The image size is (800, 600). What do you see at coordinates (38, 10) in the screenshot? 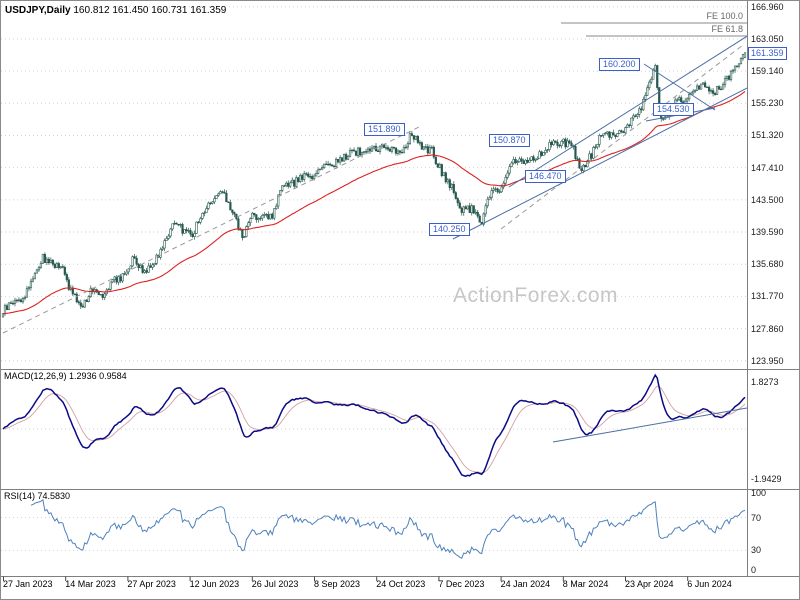
I see `symbol-timeframe-label: USDJPY,Daily` at bounding box center [38, 10].